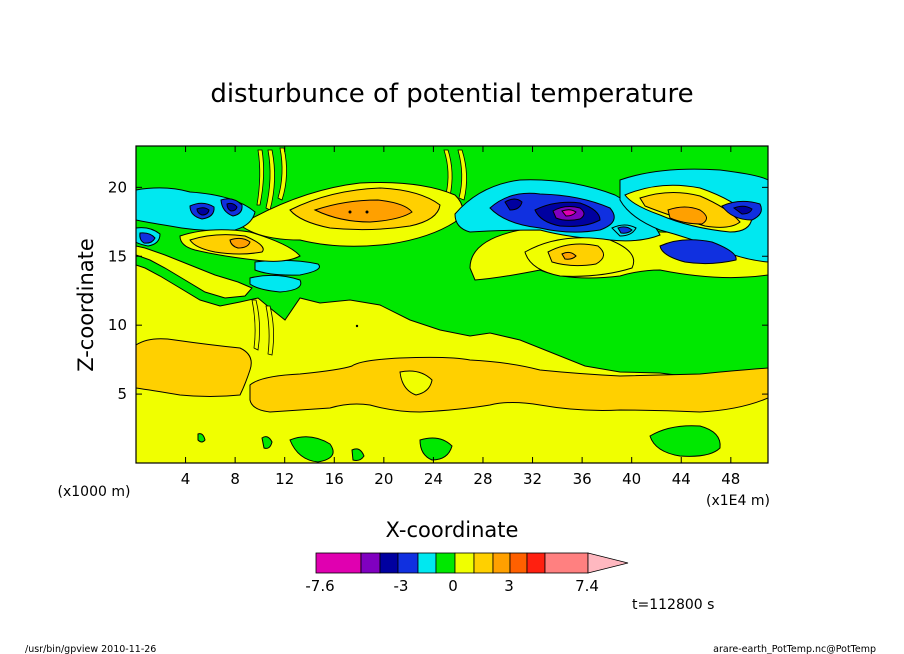 The width and height of the screenshot is (904, 654). What do you see at coordinates (532, 479) in the screenshot?
I see `x-tick-label: 32` at bounding box center [532, 479].